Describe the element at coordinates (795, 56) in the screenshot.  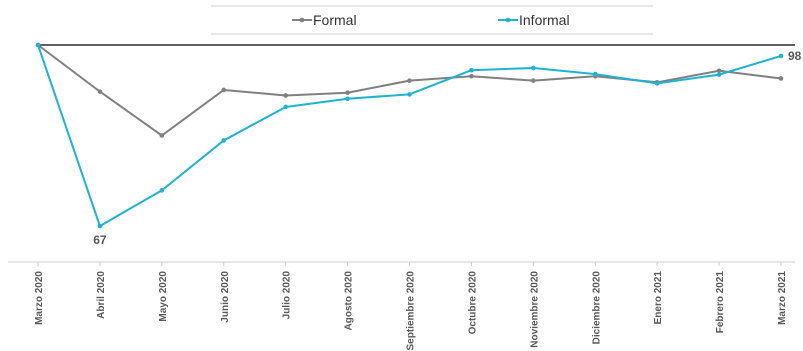
I see `data-label: 98` at that location.